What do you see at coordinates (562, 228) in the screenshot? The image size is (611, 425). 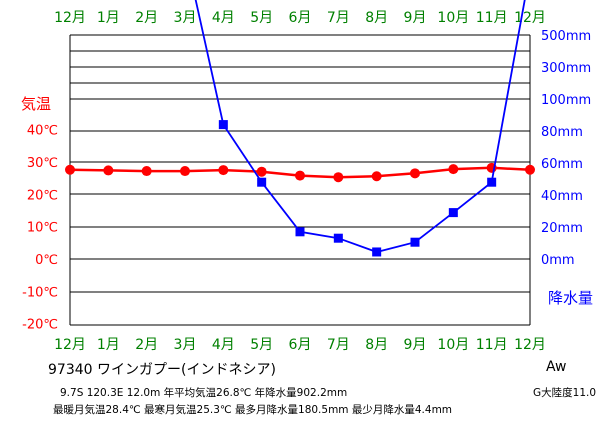 I see `precipitation-tick-label: 20mm` at bounding box center [562, 228].